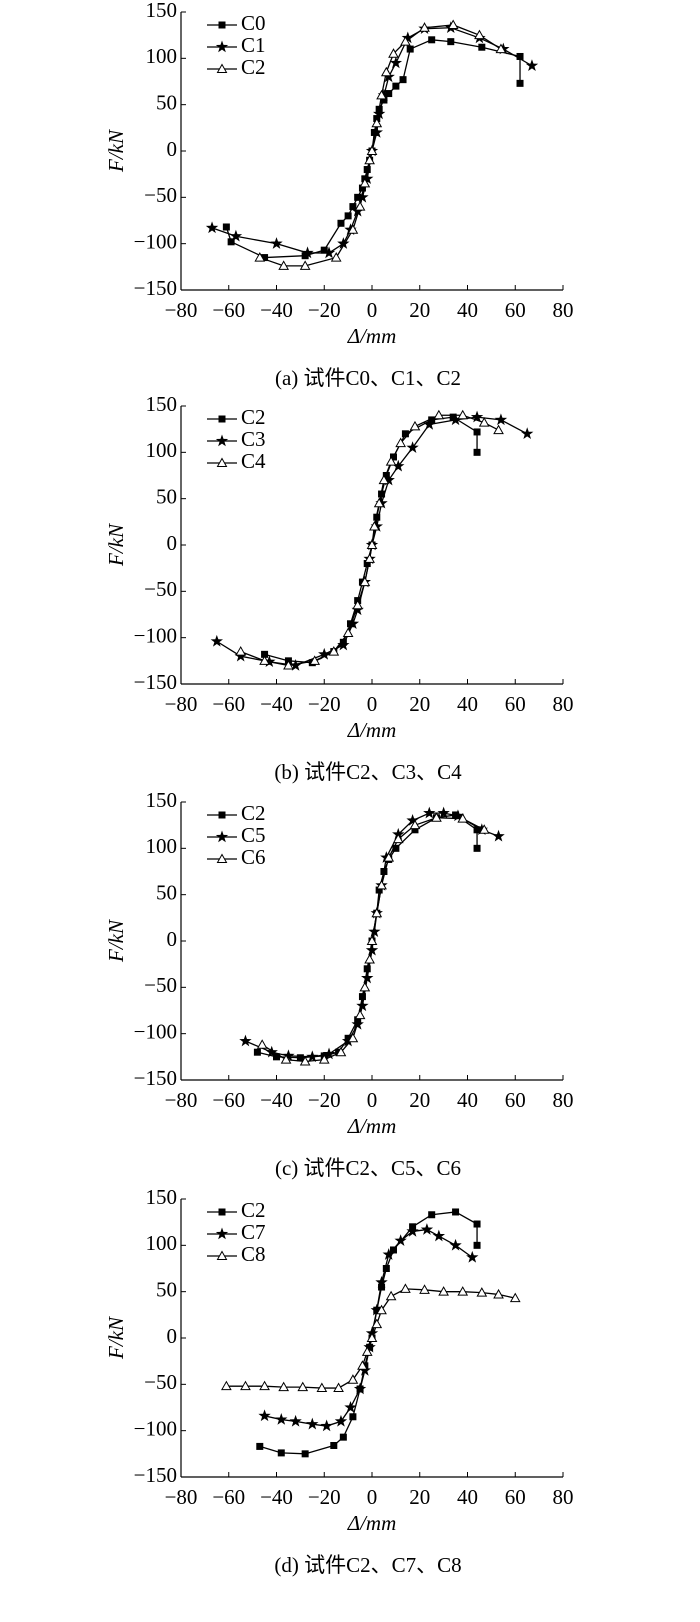  I want to click on legend-label: C8, so click(253, 1254).